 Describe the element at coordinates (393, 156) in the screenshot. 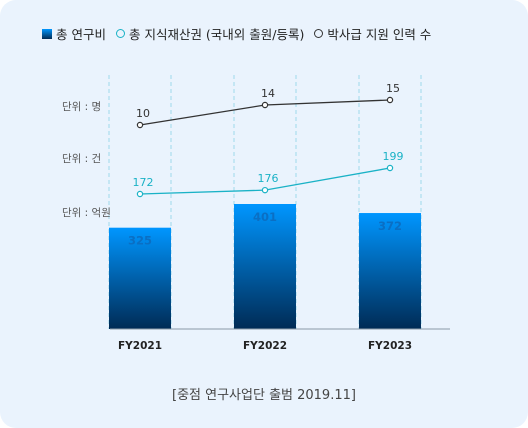

I see `ip-value-label: 199` at that location.